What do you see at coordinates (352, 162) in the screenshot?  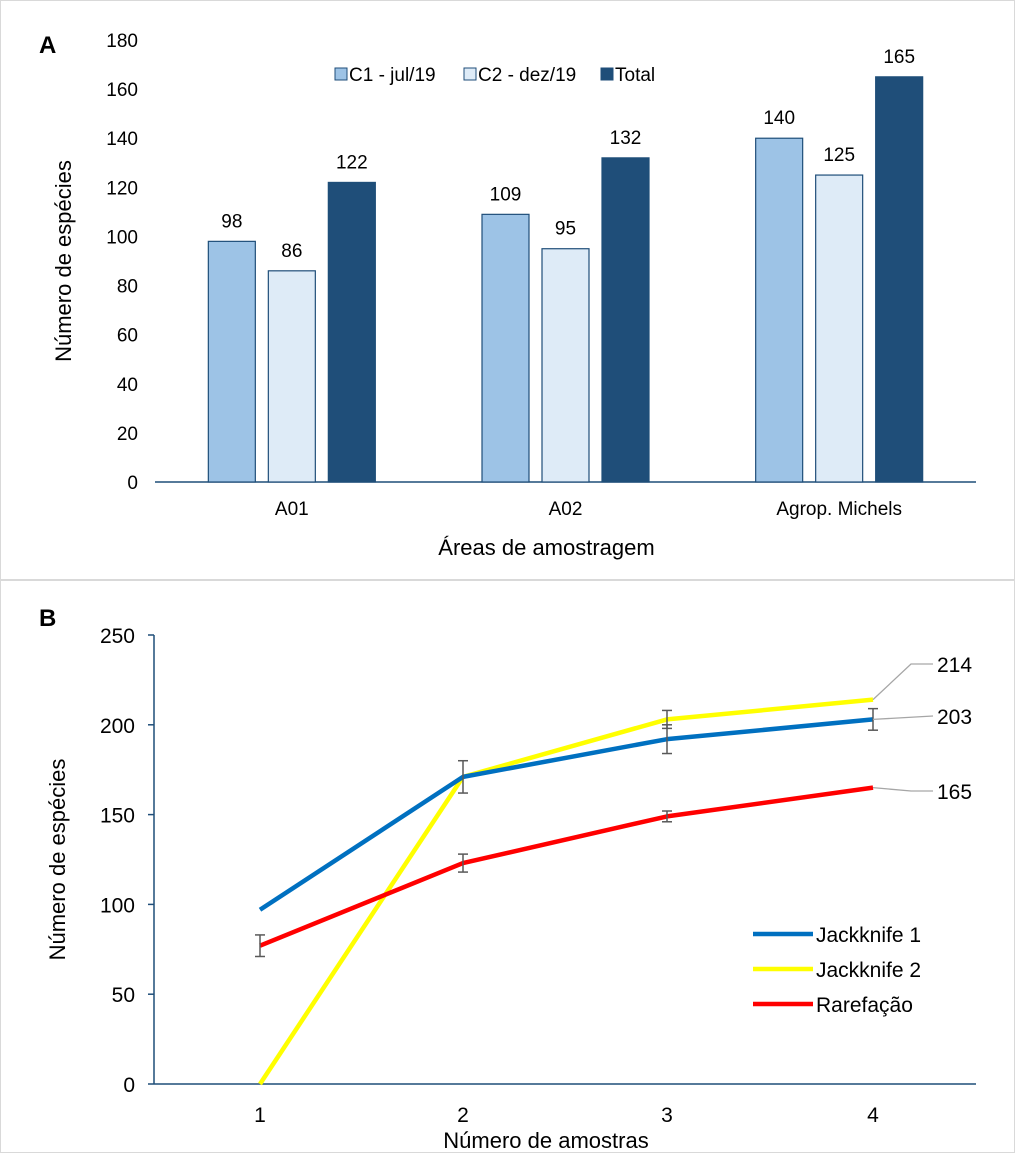 I see `data-label: 122` at bounding box center [352, 162].